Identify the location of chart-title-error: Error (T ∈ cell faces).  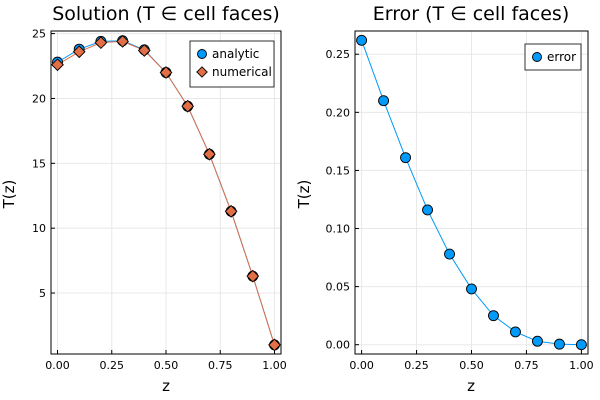
(471, 14).